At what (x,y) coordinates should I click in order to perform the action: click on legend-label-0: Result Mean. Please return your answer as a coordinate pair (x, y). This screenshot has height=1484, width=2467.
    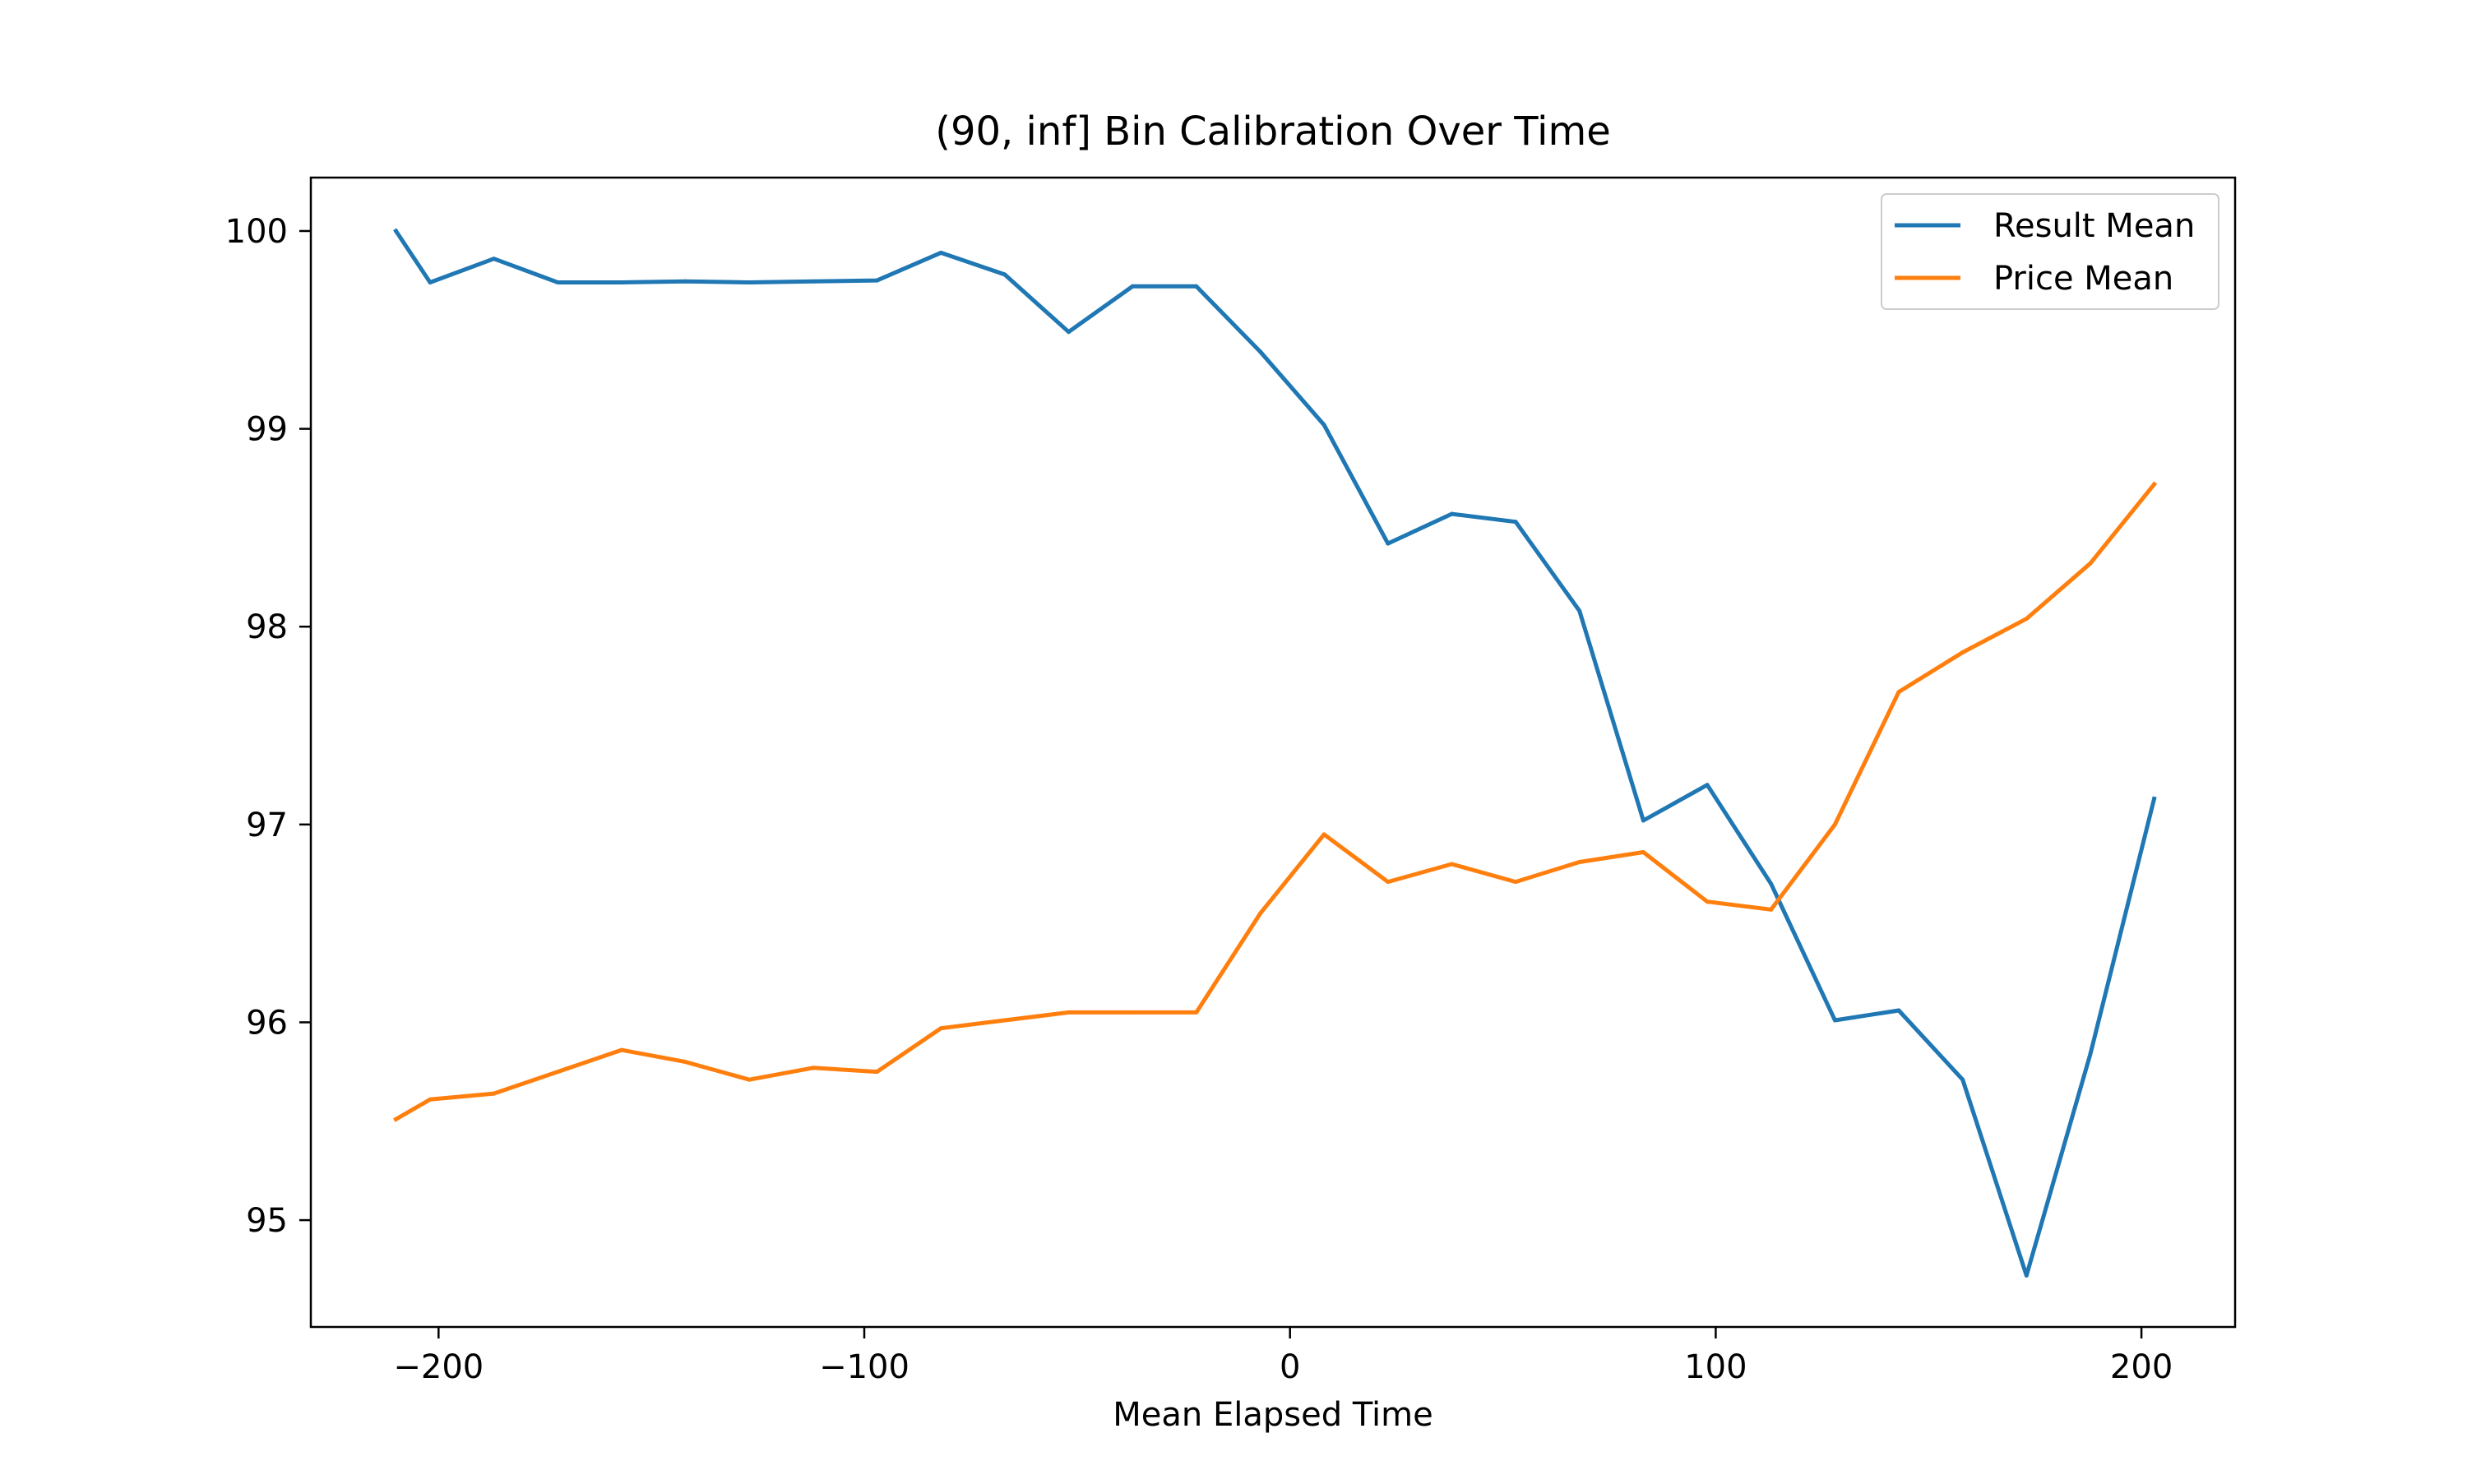
    Looking at the image, I should click on (2094, 226).